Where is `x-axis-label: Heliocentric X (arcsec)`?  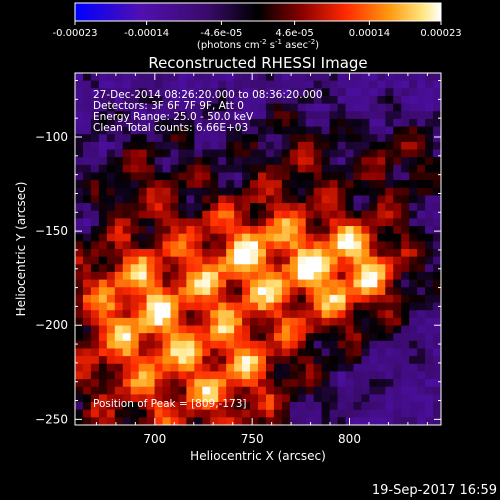 x-axis-label: Heliocentric X (arcsec) is located at coordinates (258, 456).